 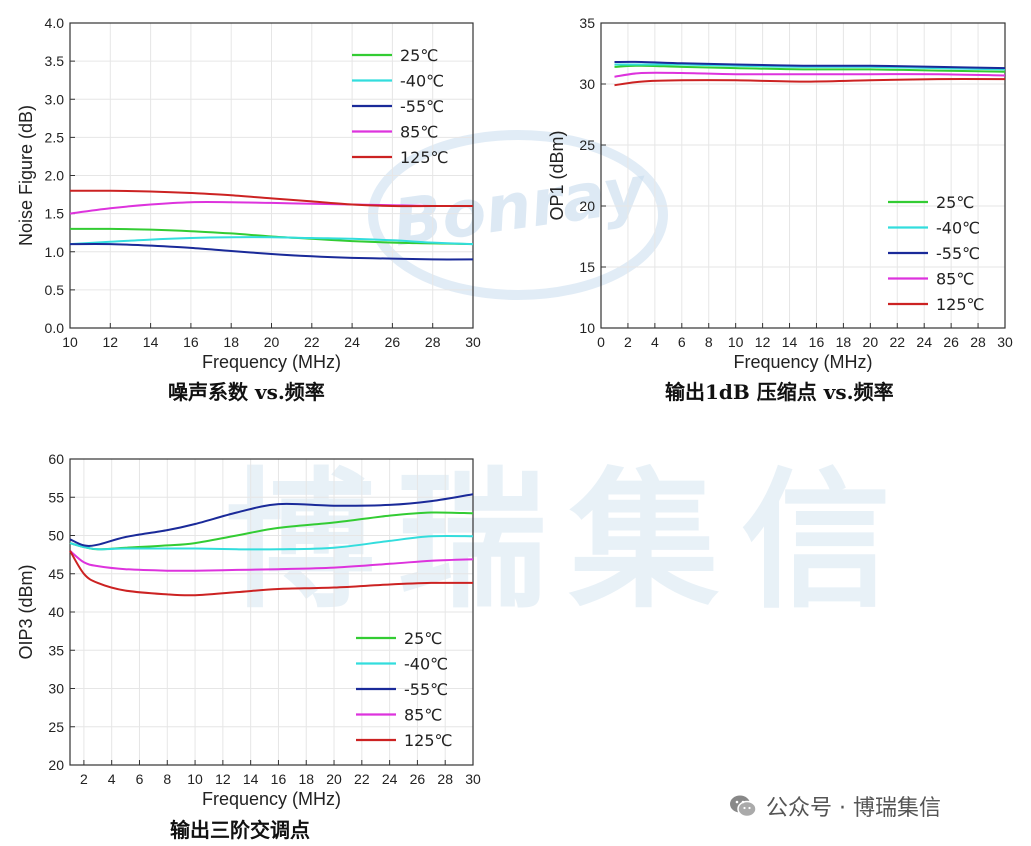 What do you see at coordinates (569, 542) in the screenshot?
I see `watermark-chinese: 博瑞集信` at bounding box center [569, 542].